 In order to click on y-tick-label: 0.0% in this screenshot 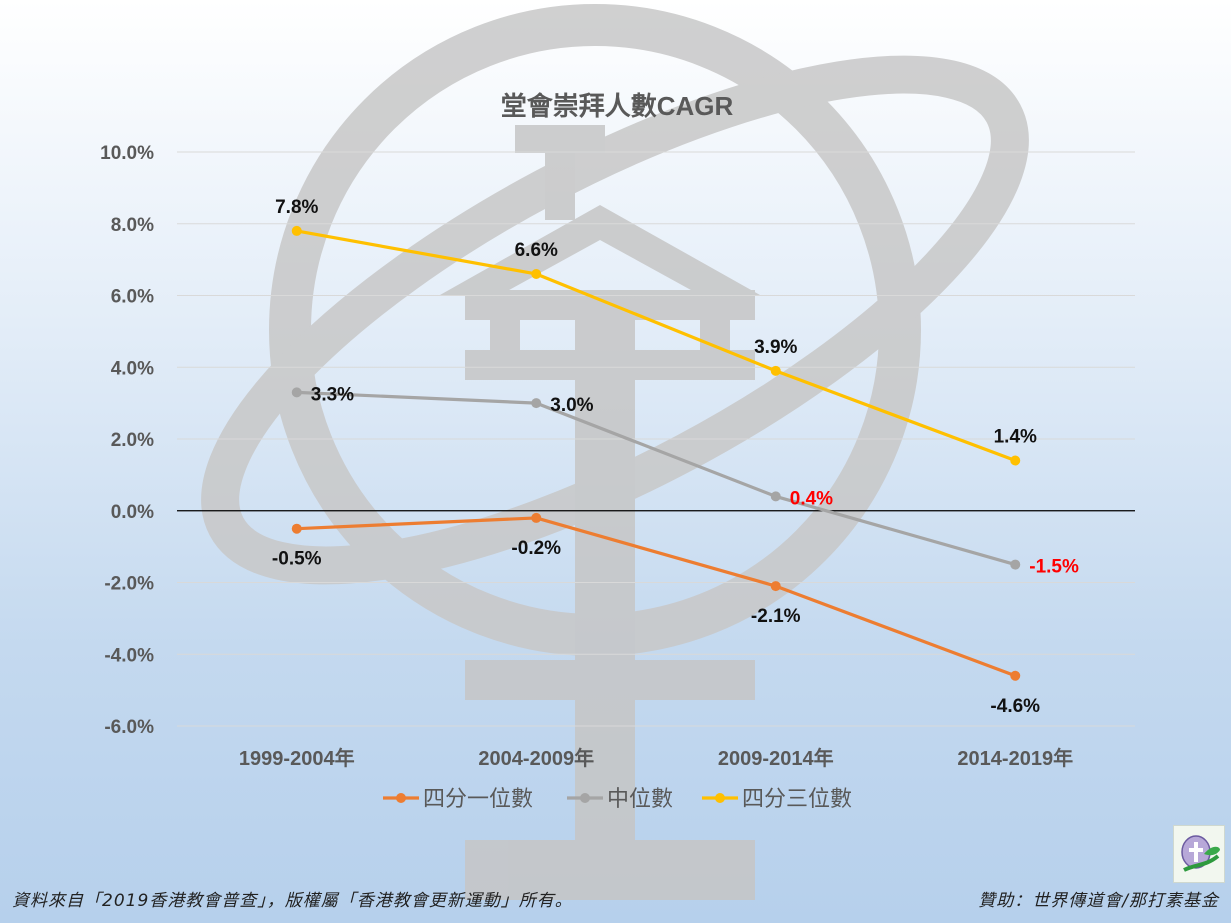, I will do `click(132, 512)`.